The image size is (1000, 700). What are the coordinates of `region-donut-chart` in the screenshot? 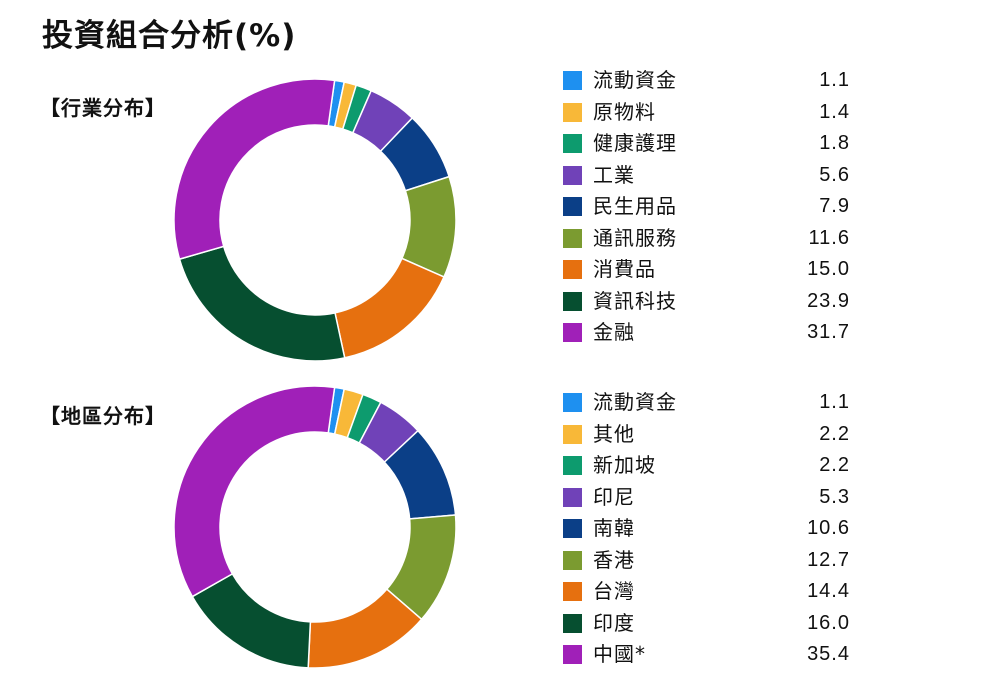 It's located at (315, 527).